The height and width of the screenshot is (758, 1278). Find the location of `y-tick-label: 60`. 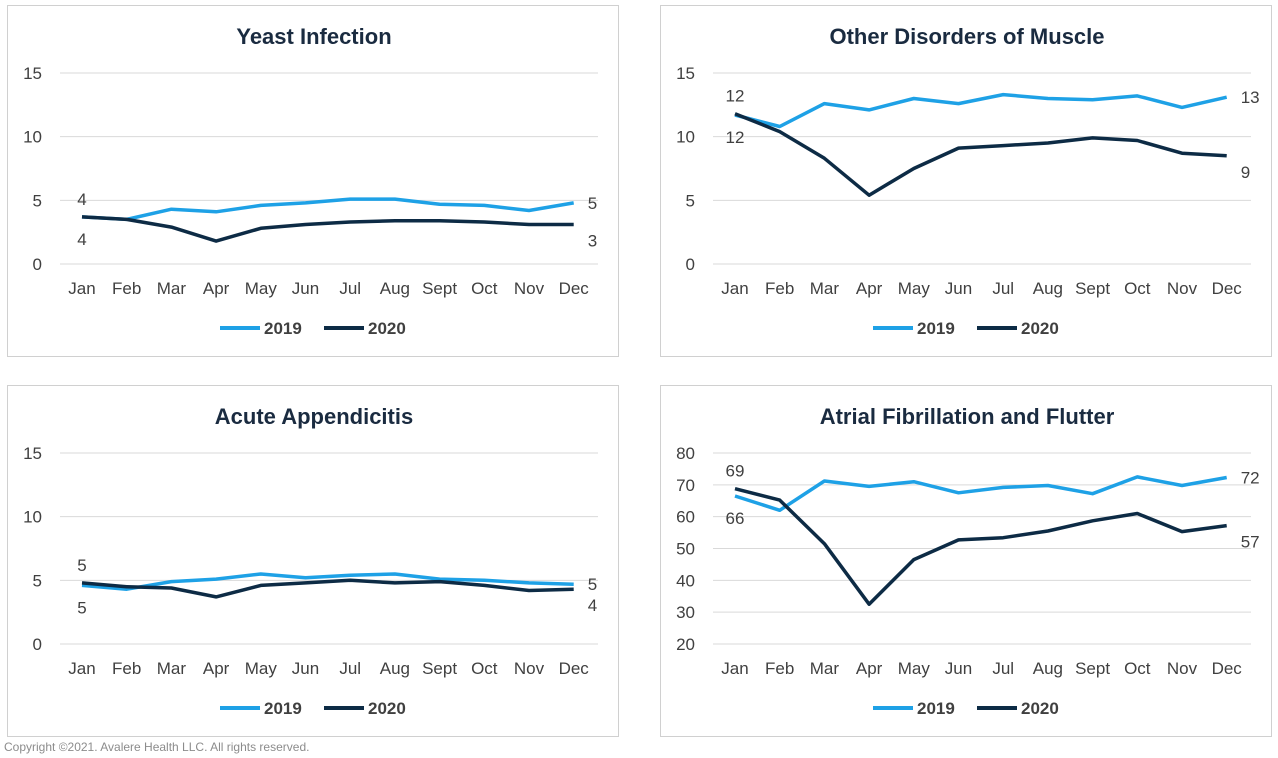

y-tick-label: 60 is located at coordinates (685, 517).